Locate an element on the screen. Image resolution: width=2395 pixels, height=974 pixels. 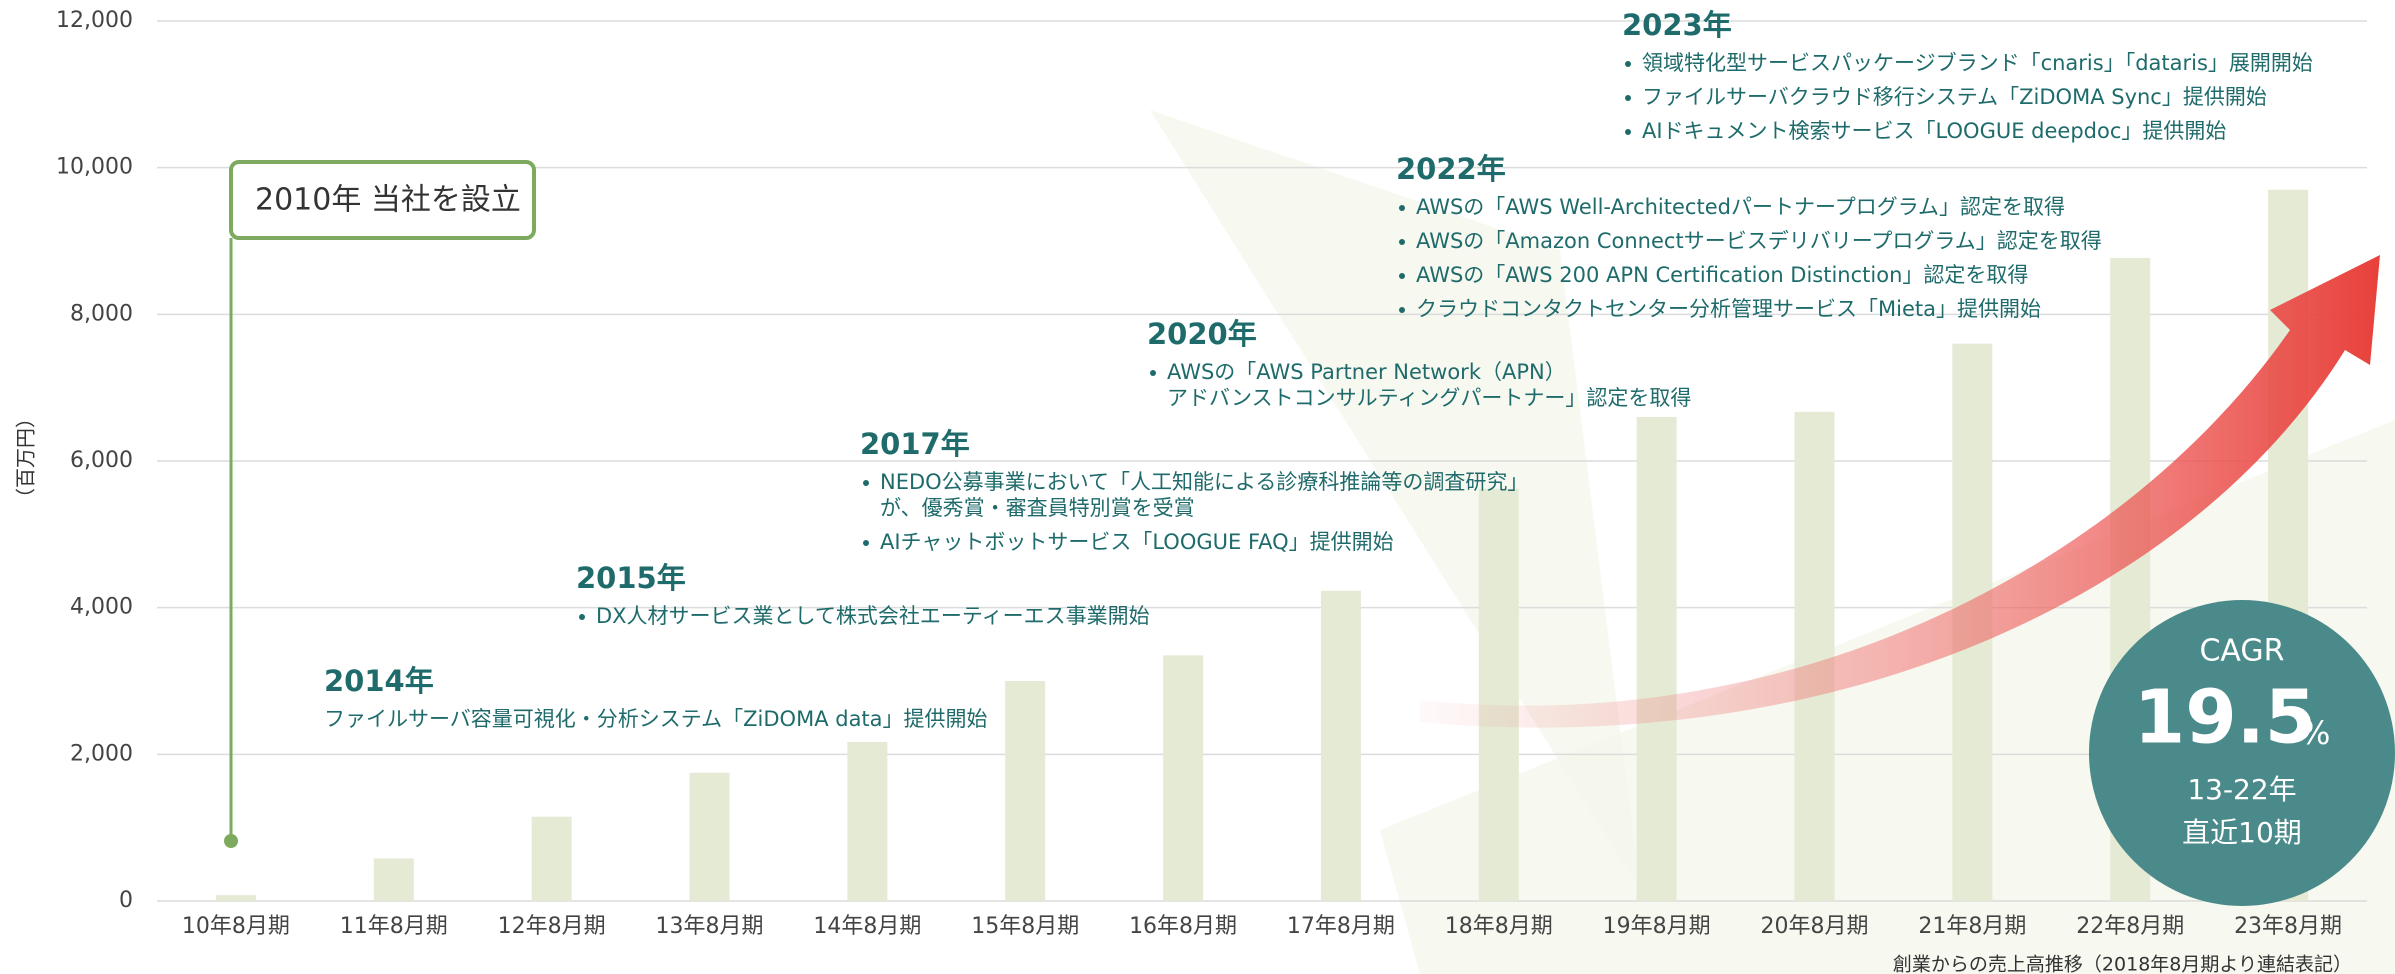
cagr-label: CAGR is located at coordinates (2241, 651).